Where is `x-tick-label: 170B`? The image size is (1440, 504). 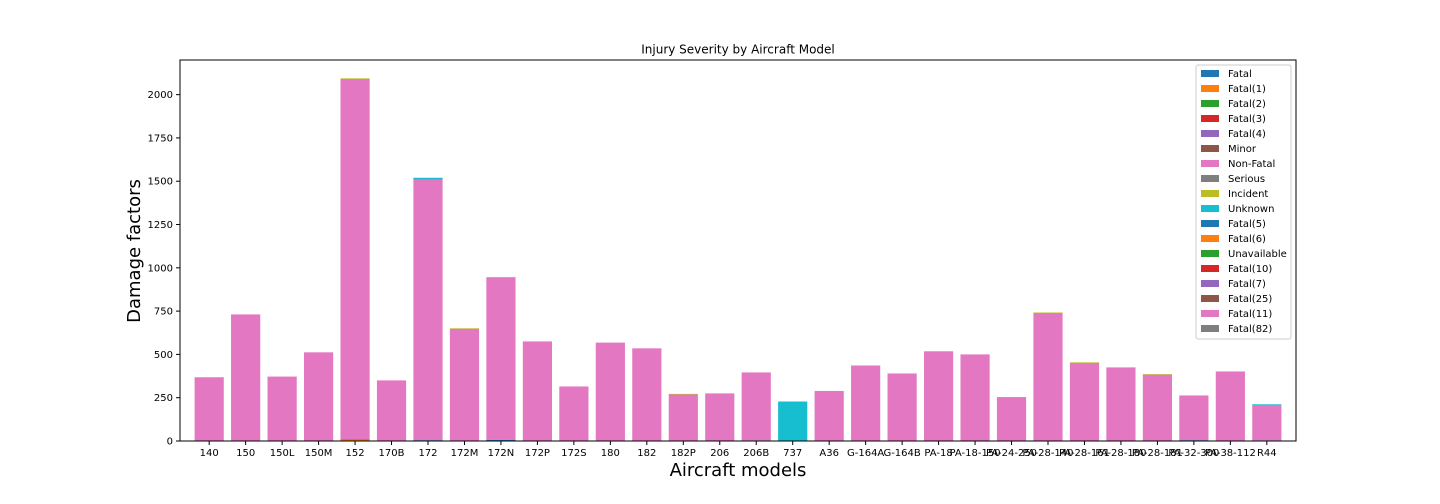
x-tick-label: 170B is located at coordinates (392, 453).